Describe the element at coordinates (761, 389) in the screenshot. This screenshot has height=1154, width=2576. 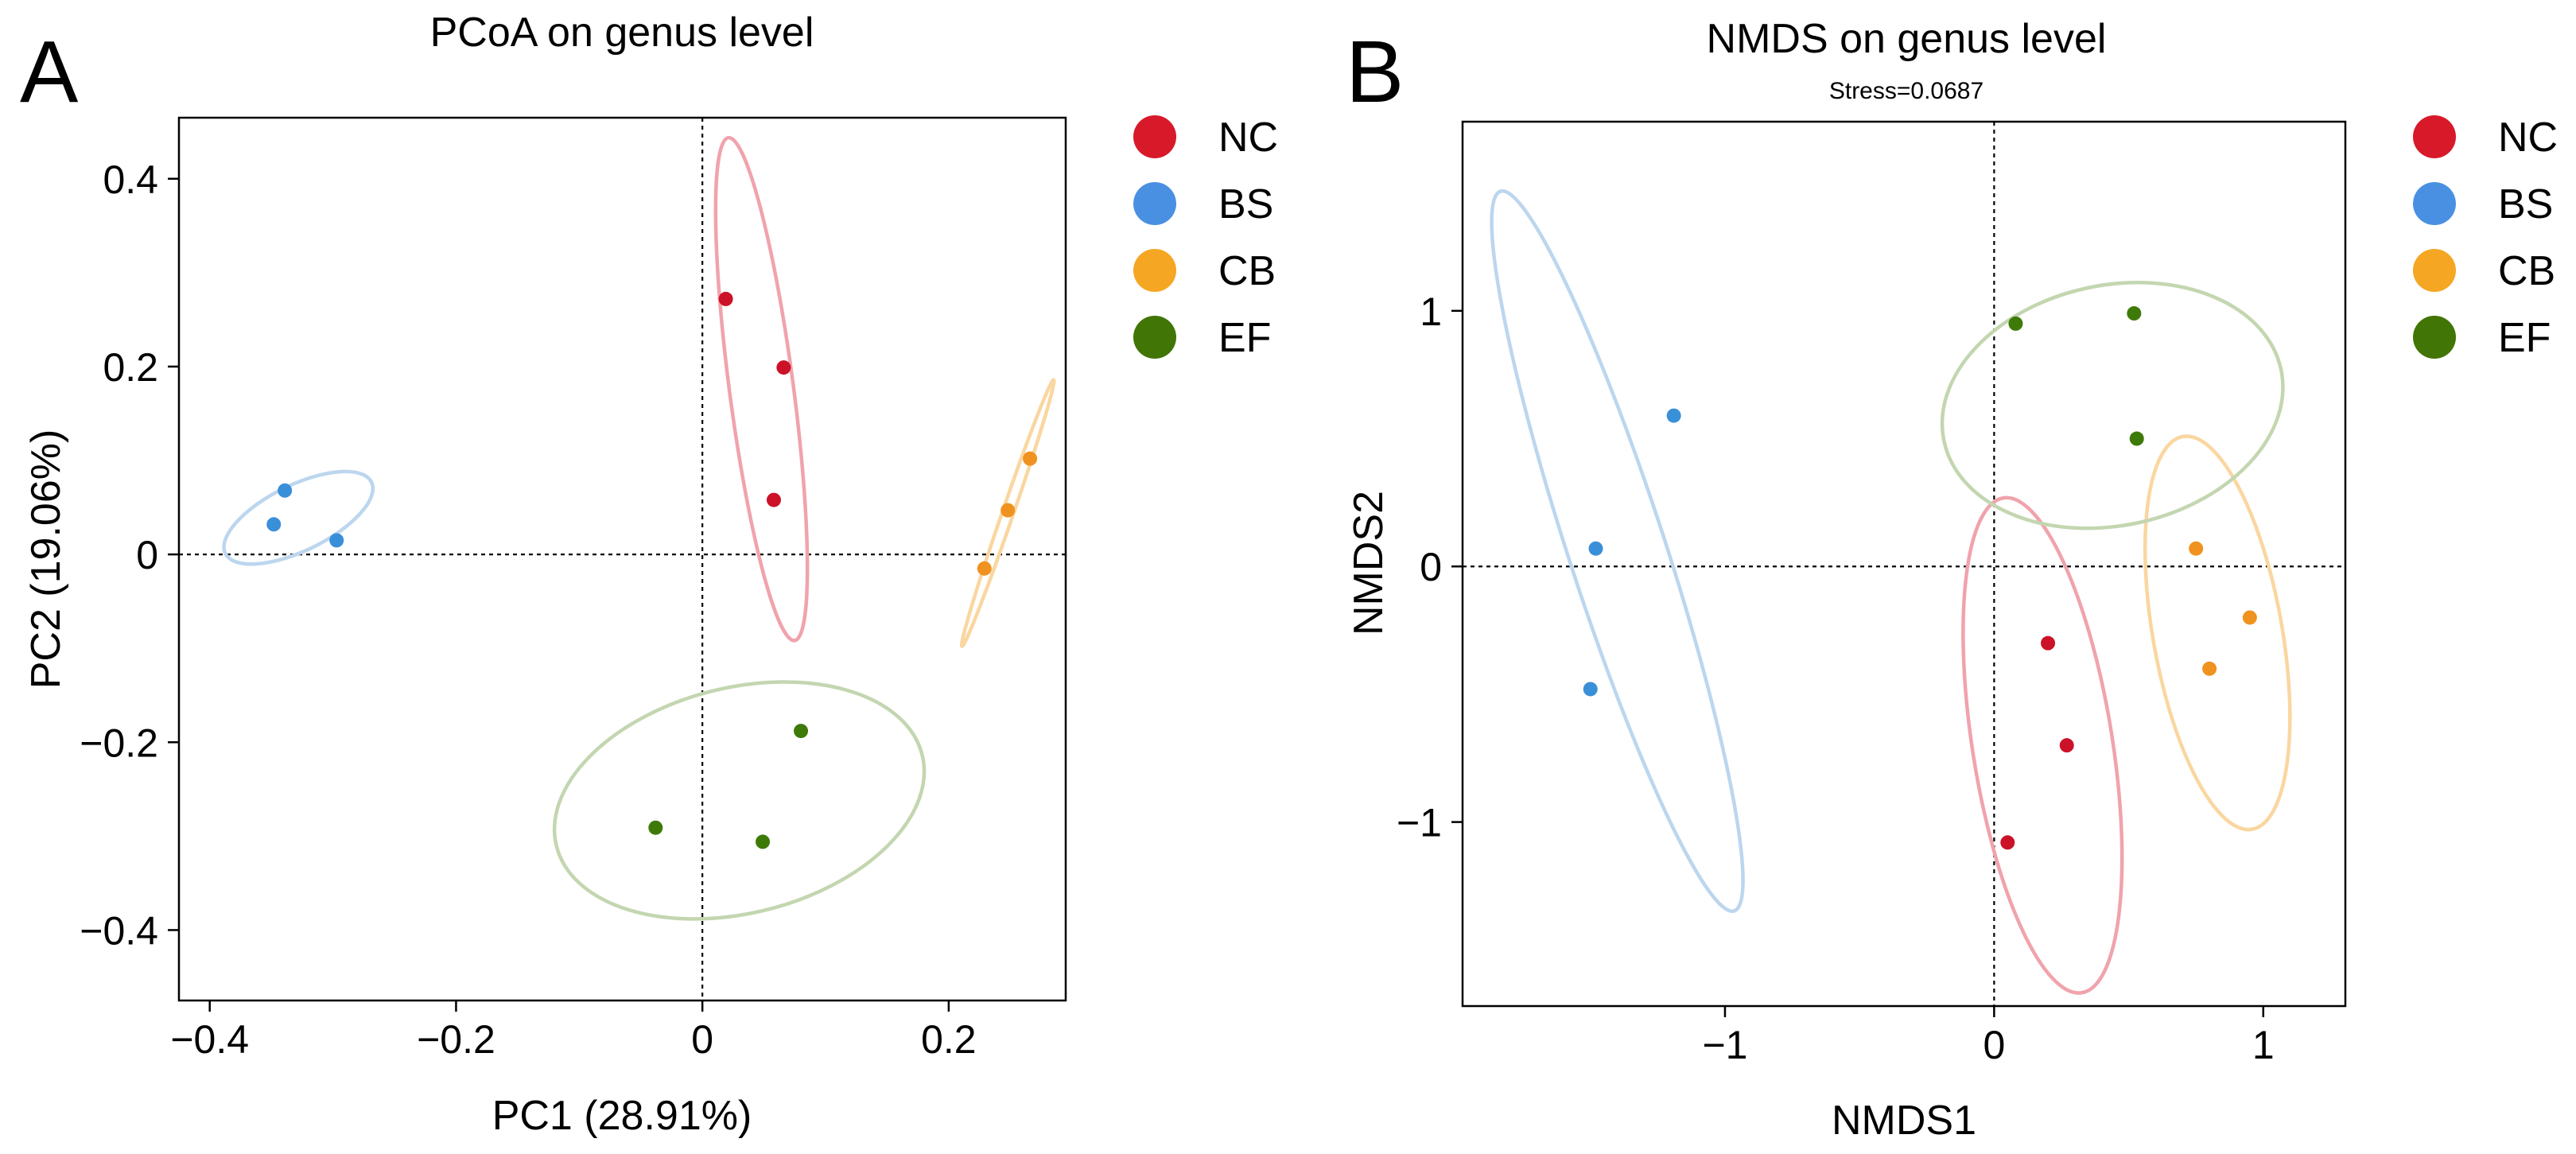
I see `panel-a-ellipse-nc` at that location.